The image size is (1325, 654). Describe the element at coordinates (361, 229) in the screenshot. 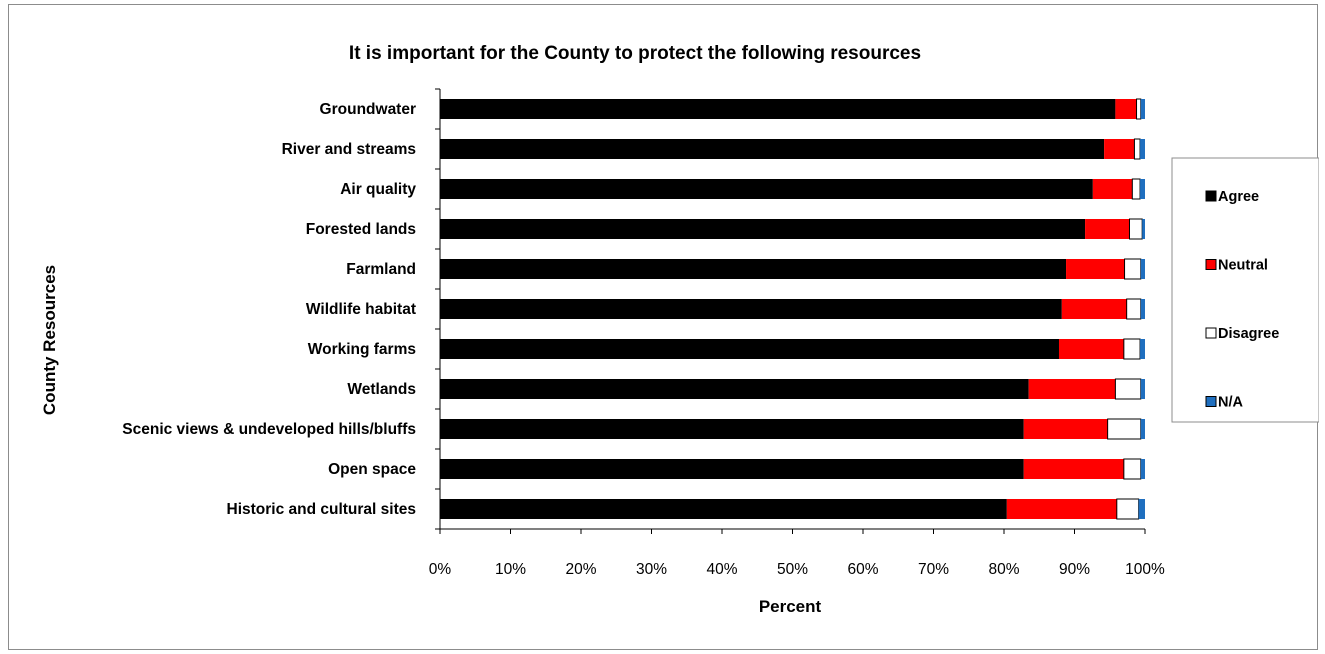

I see `category-label-forested-lands: Forested lands` at that location.